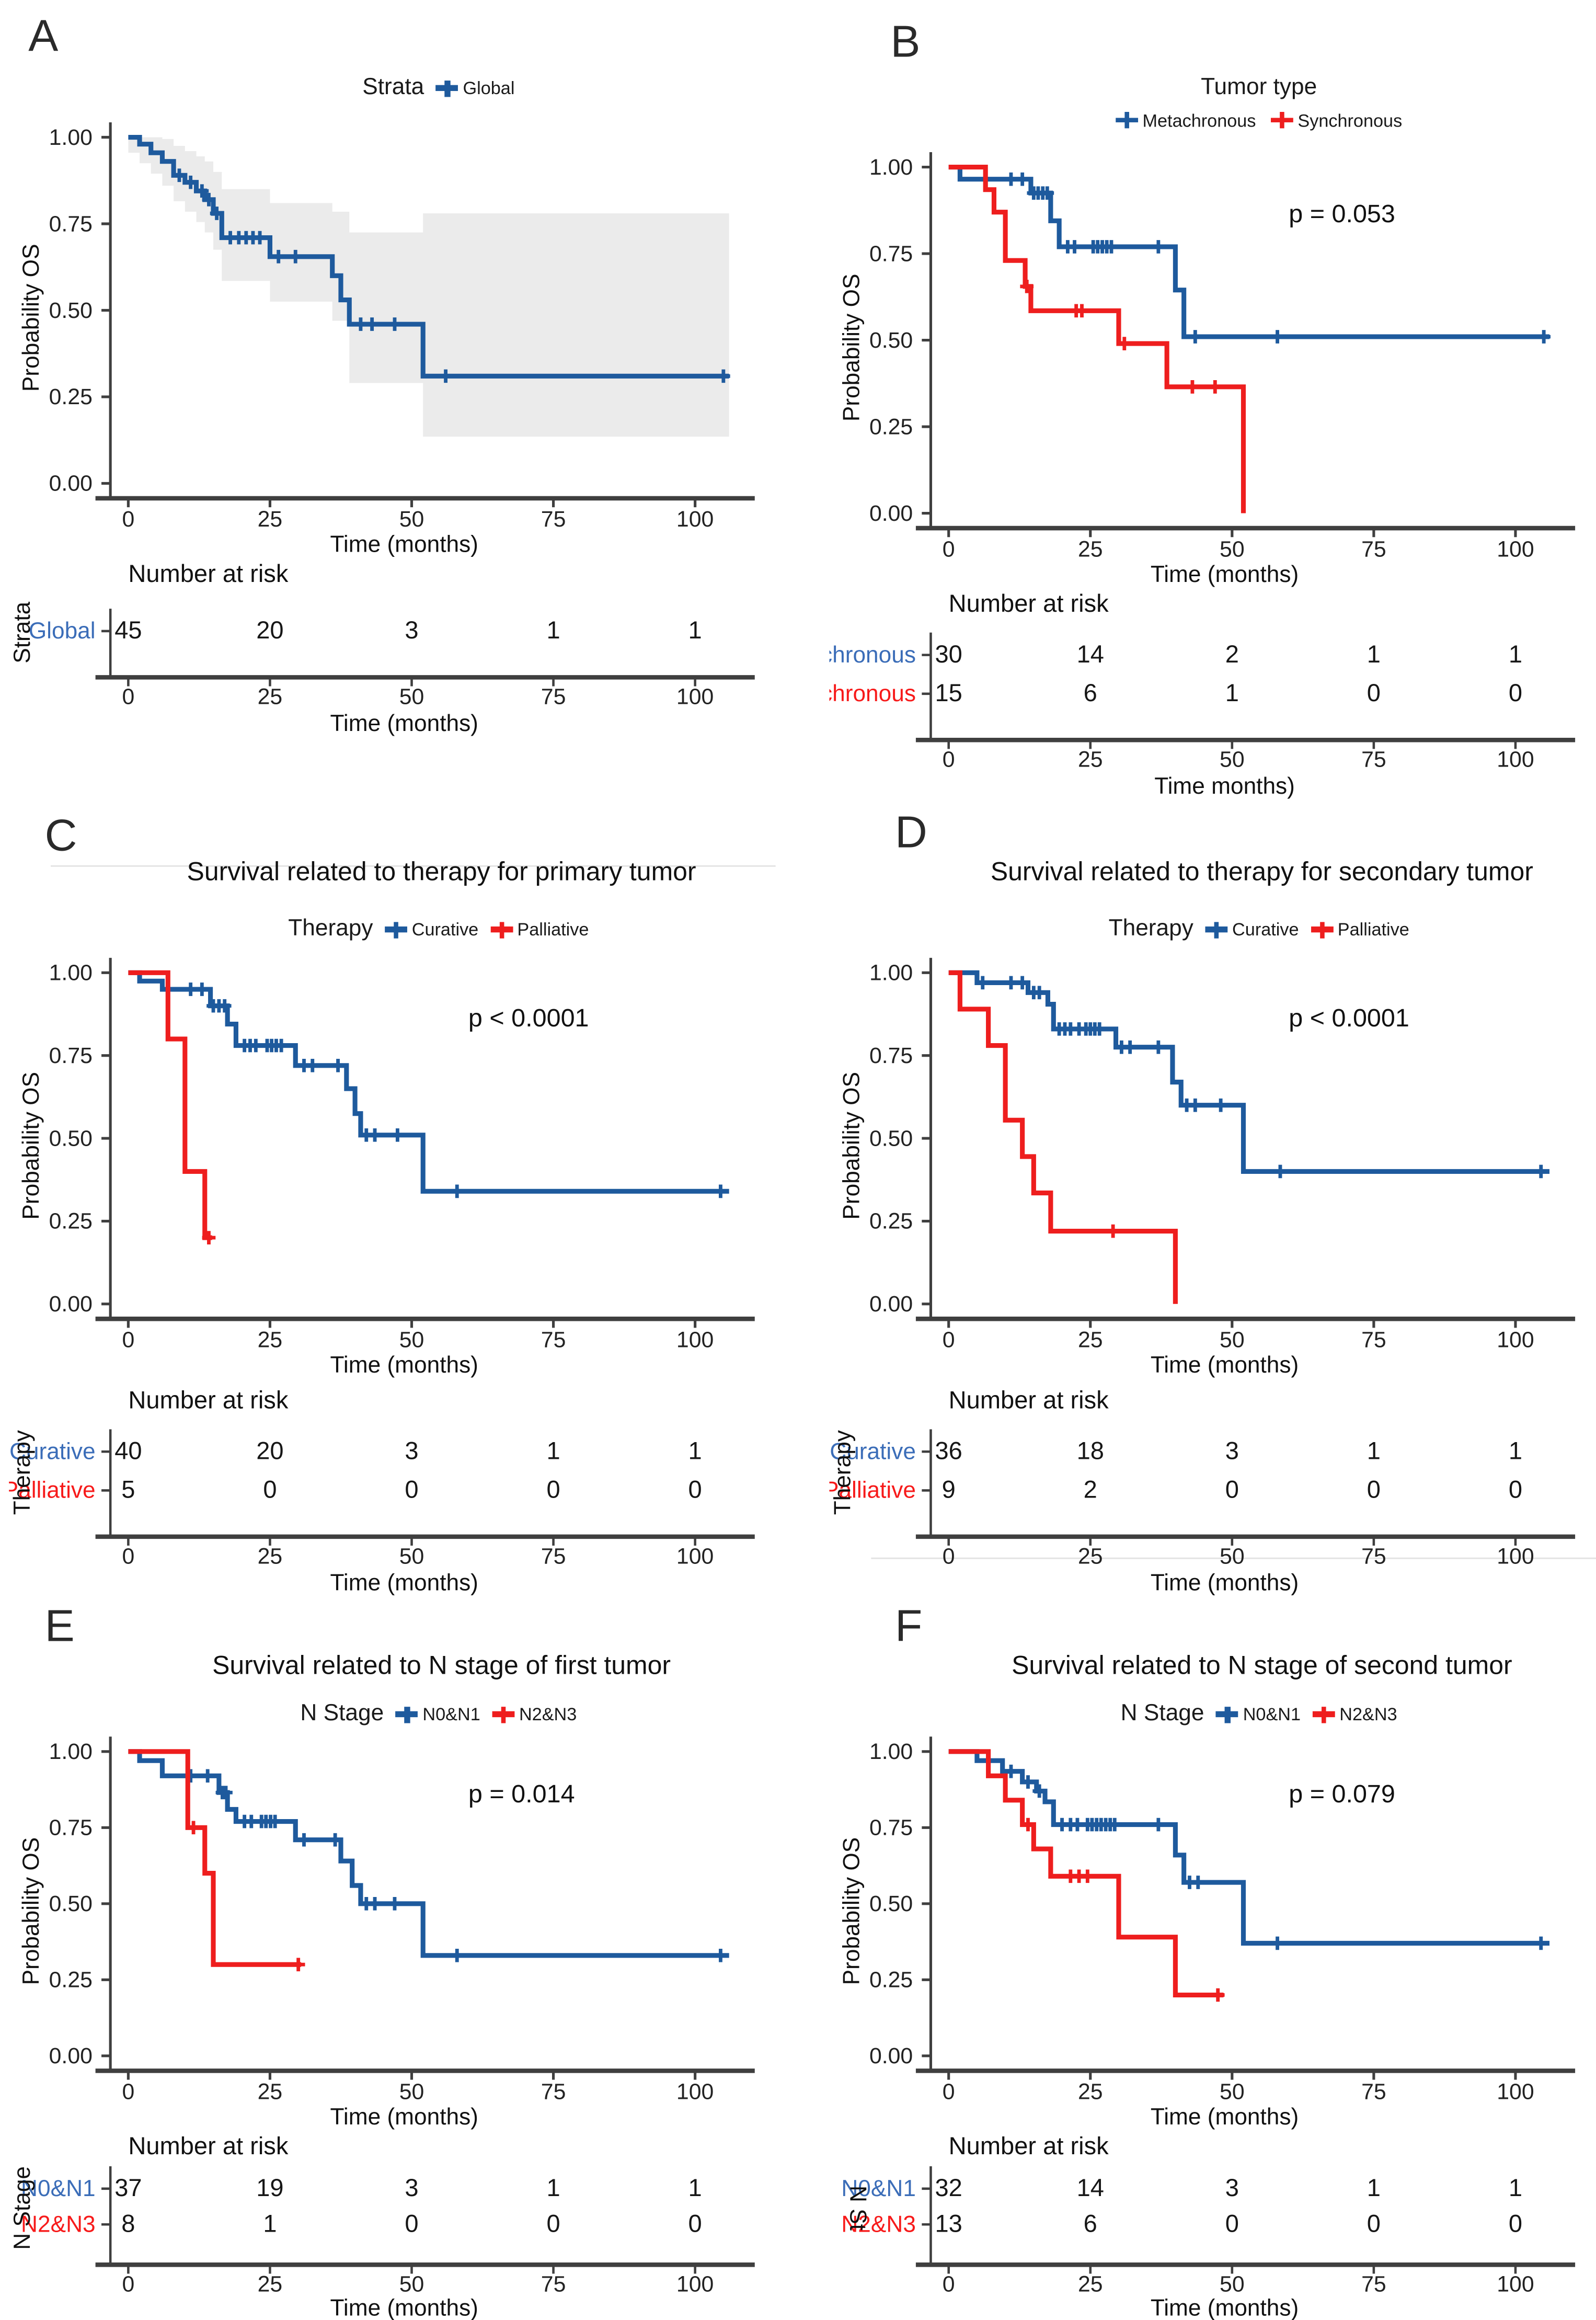 The image size is (1596, 2320). What do you see at coordinates (948, 2187) in the screenshot?
I see `risk-count: 32` at bounding box center [948, 2187].